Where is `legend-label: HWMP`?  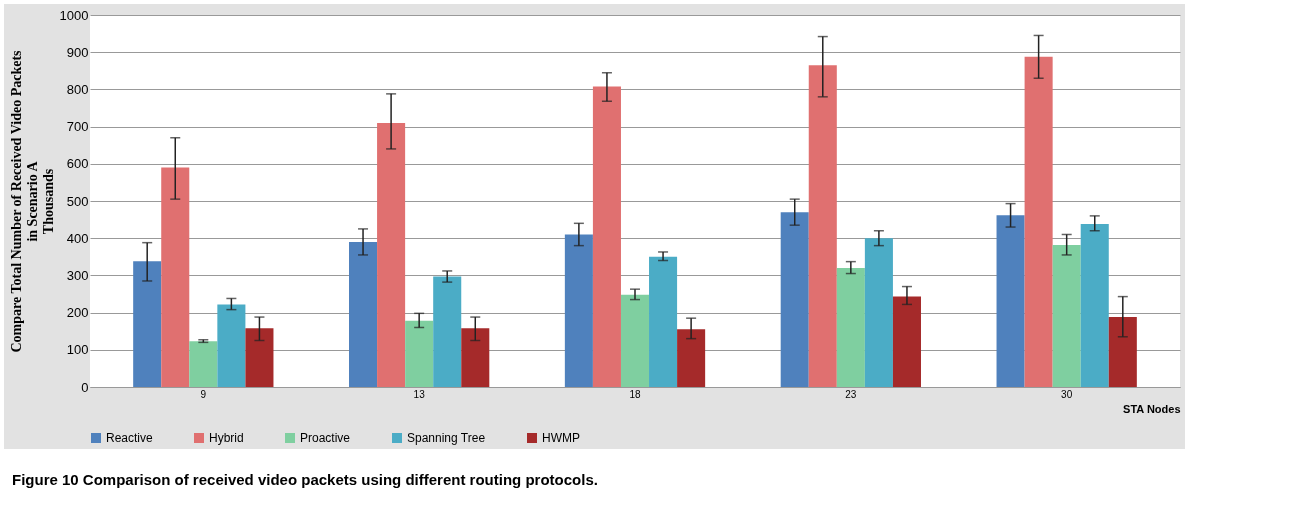 legend-label: HWMP is located at coordinates (561, 438).